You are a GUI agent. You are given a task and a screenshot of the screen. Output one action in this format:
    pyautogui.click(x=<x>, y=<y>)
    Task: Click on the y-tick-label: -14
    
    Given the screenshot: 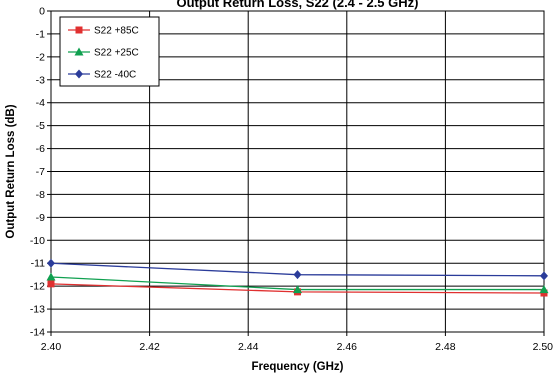 What is the action you would take?
    pyautogui.click(x=37, y=333)
    